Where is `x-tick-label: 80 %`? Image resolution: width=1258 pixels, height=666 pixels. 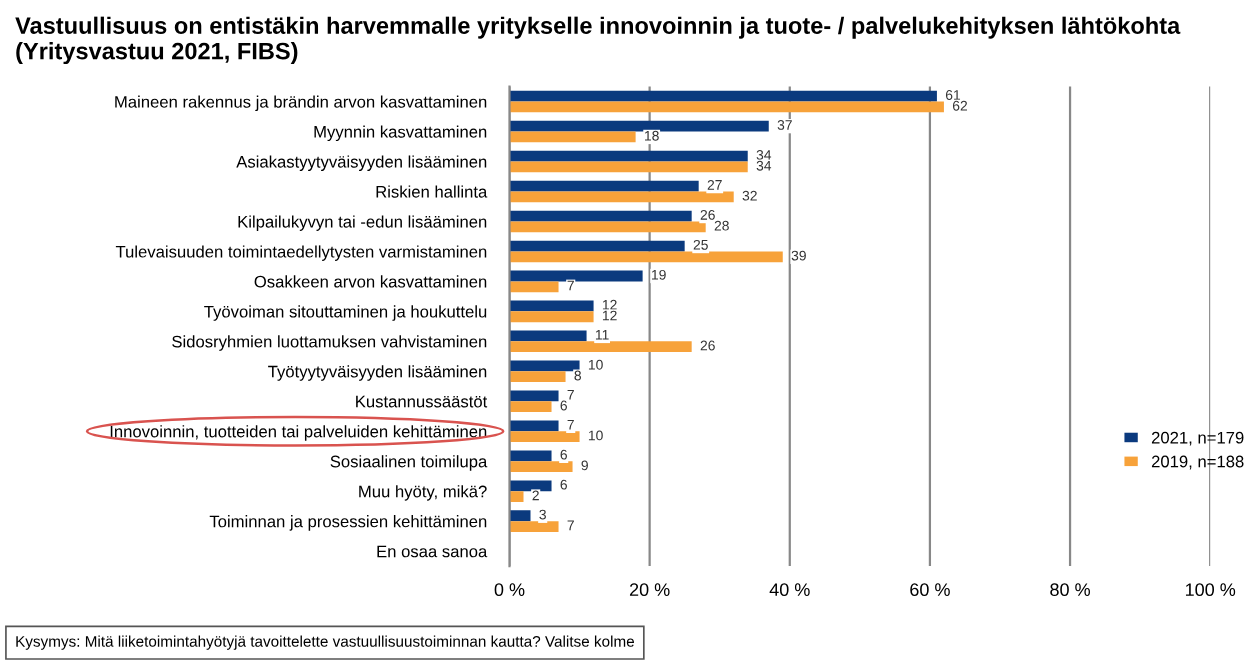 x-tick-label: 80 % is located at coordinates (1070, 590).